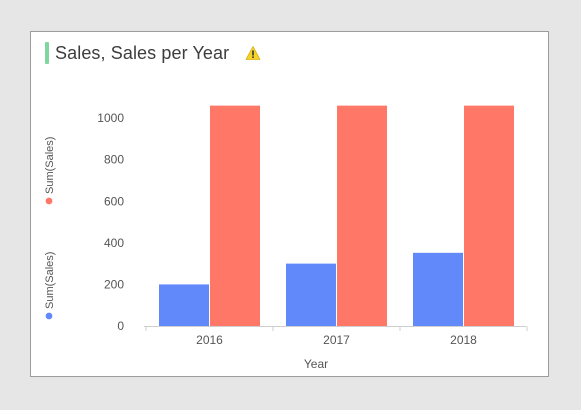 The image size is (581, 410). Describe the element at coordinates (50, 228) in the screenshot. I see `legend: Sum(Sales) Sum(Sales)` at that location.